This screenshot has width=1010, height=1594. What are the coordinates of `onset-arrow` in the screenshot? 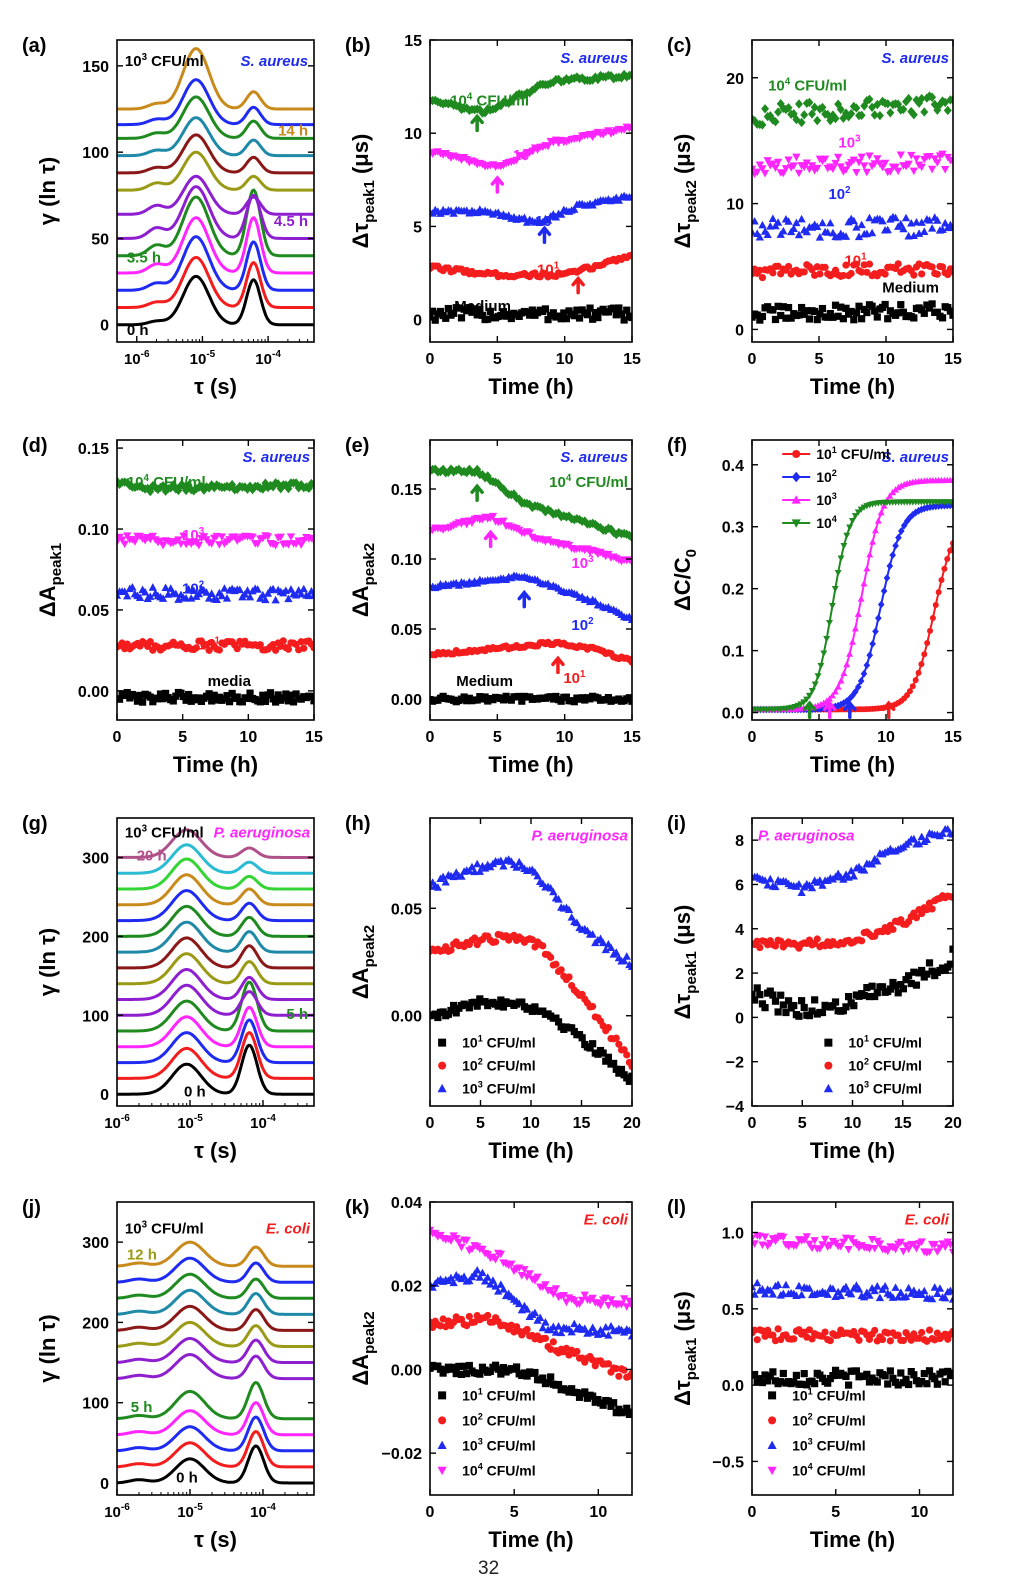 It's located at (477, 492).